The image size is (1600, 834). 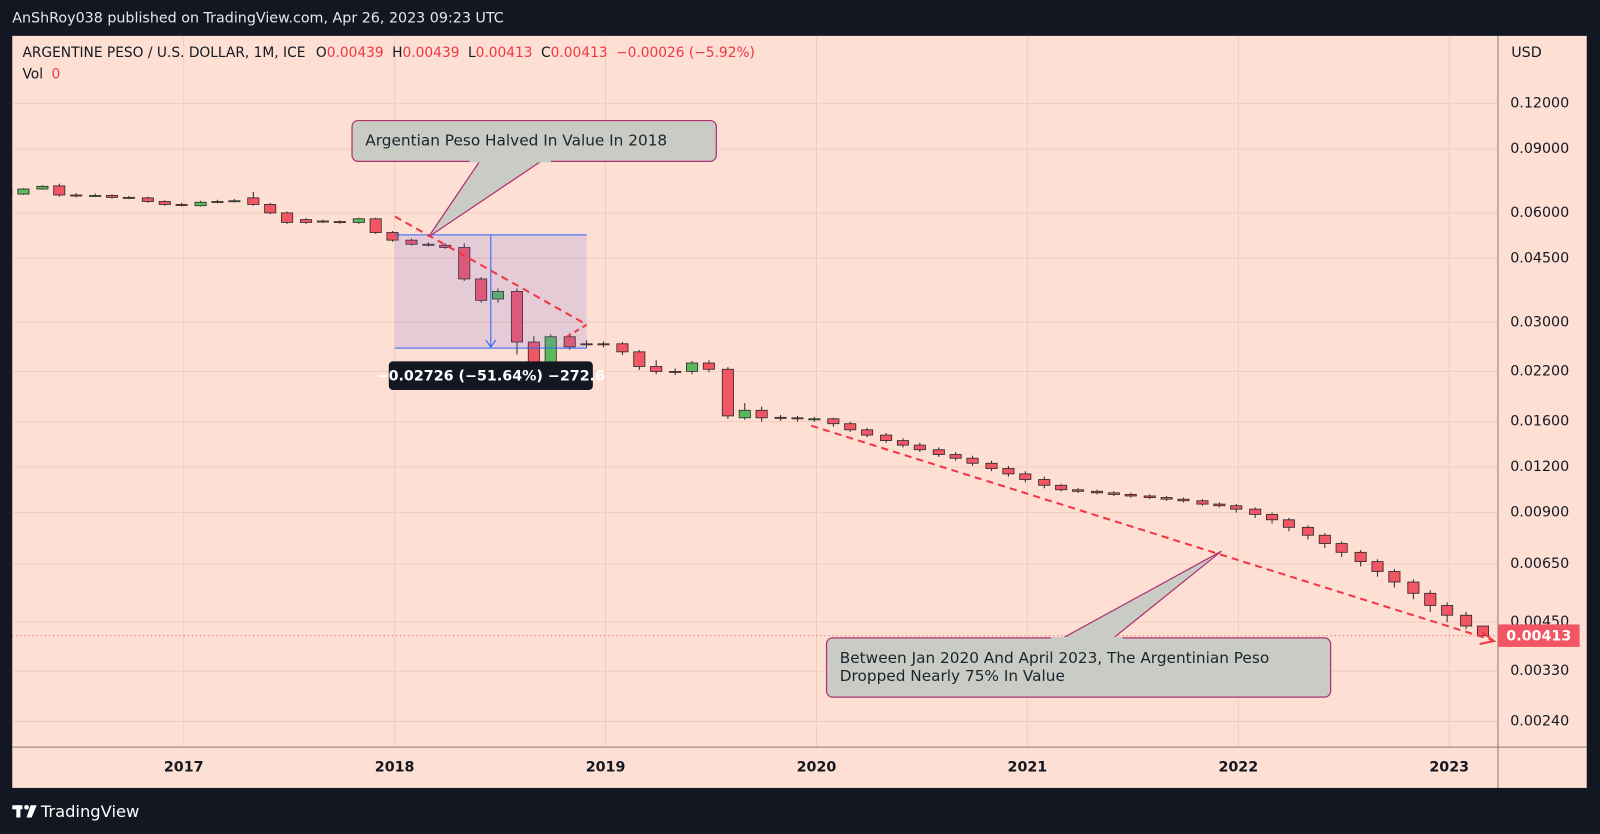 What do you see at coordinates (1539, 467) in the screenshot?
I see `y-tick-label: 0.01200` at bounding box center [1539, 467].